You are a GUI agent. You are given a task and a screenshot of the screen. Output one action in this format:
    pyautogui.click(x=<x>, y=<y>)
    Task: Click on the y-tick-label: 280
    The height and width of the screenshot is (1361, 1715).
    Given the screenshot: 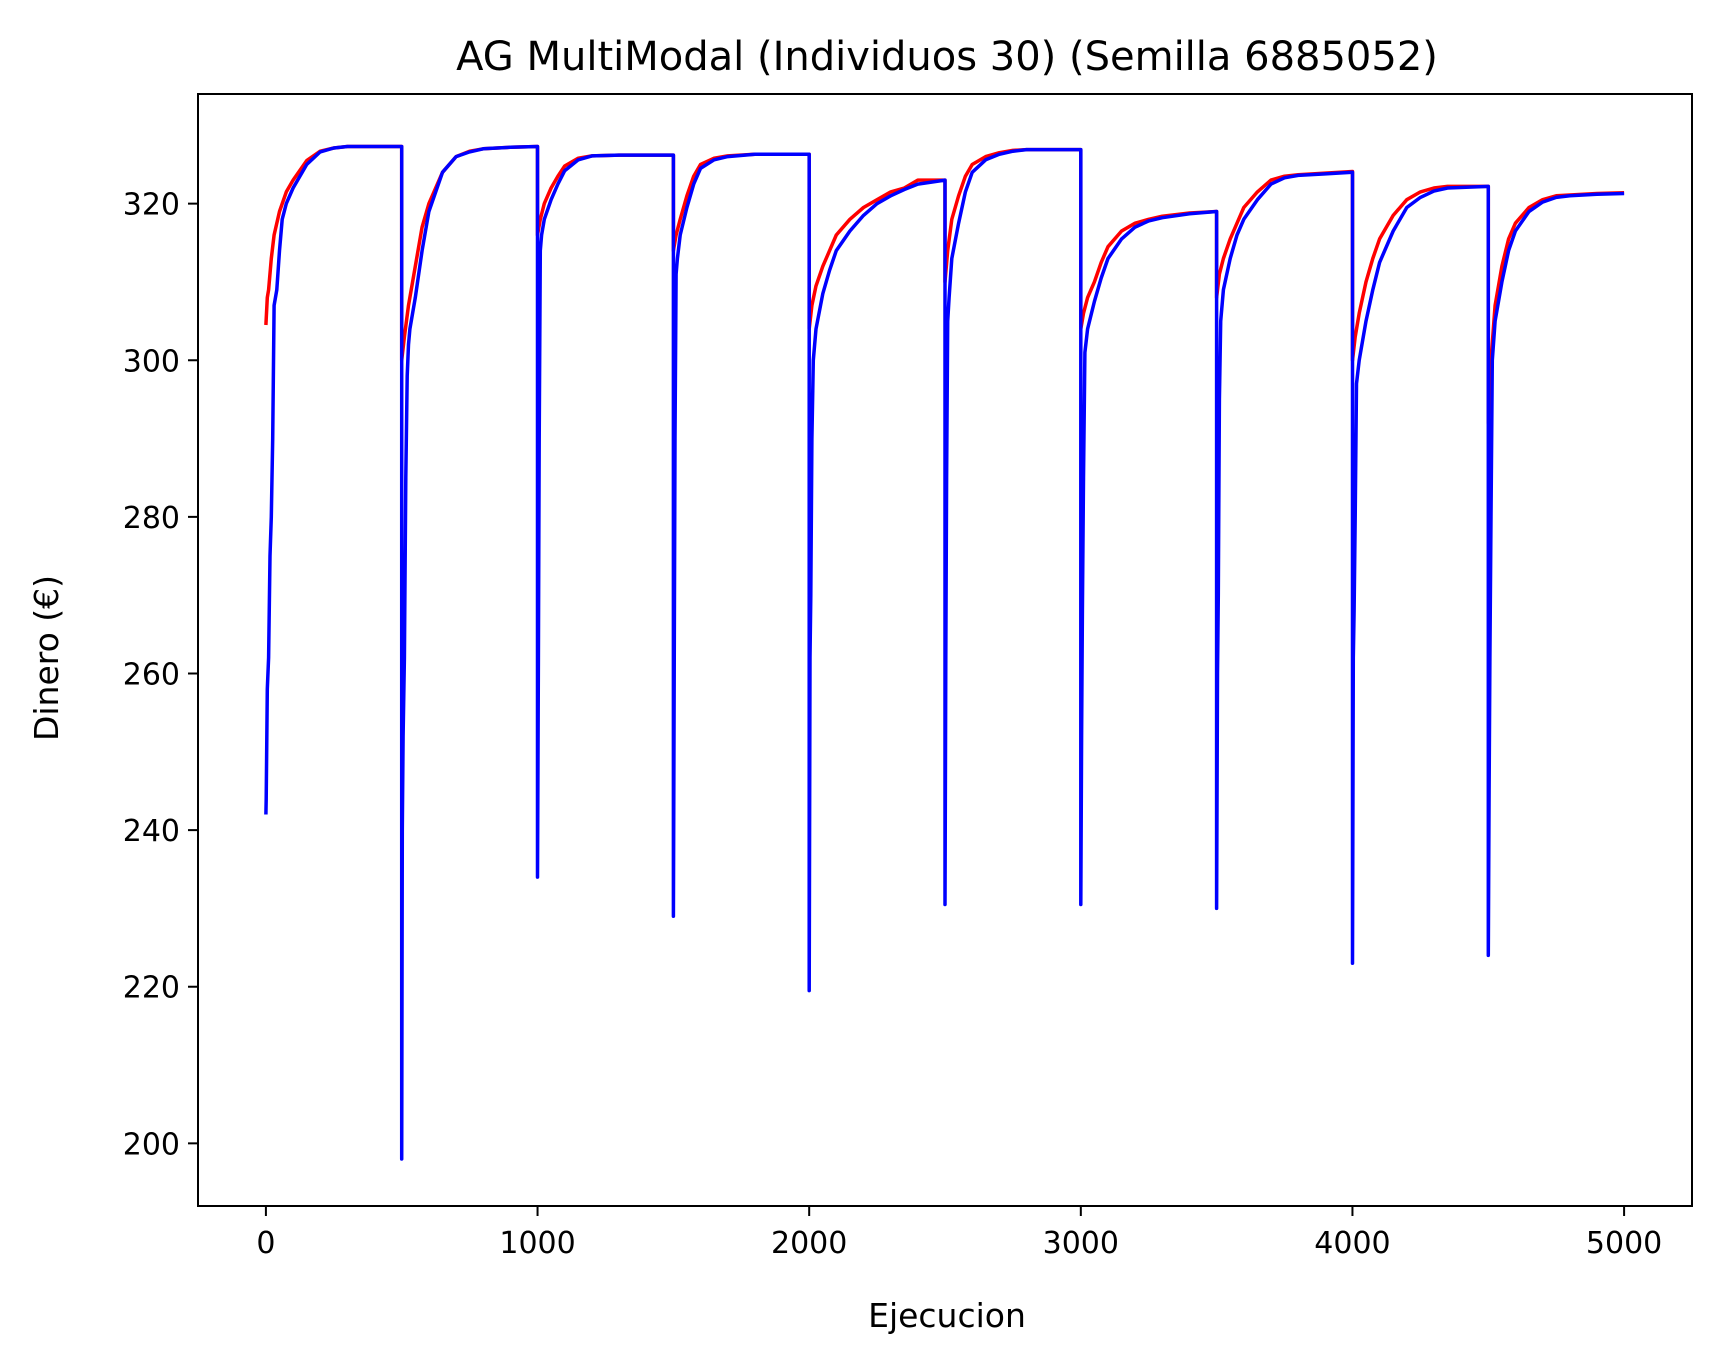 What is the action you would take?
    pyautogui.click(x=151, y=518)
    